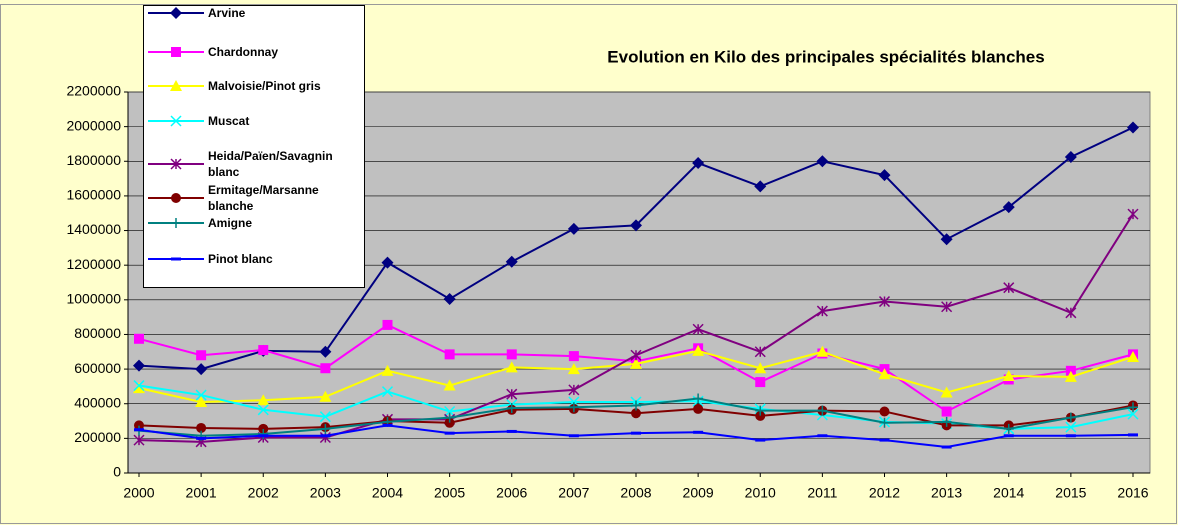 This screenshot has width=1178, height=525. I want to click on legend-label: Pinot blanc, so click(240, 259).